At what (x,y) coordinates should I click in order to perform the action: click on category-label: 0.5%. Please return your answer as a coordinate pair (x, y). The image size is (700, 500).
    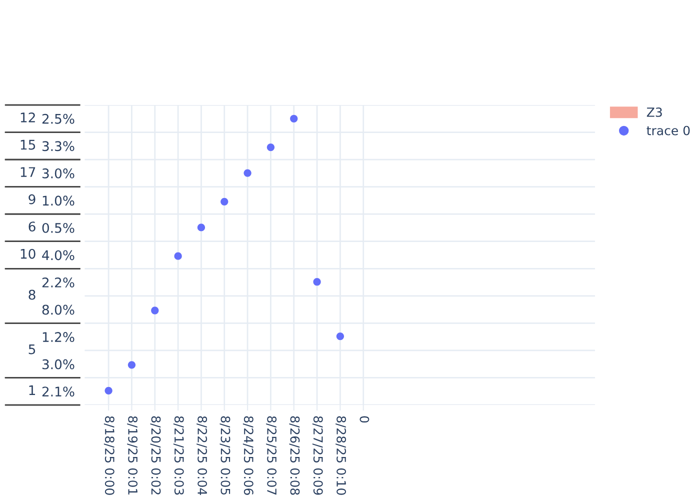
    Looking at the image, I should click on (58, 227).